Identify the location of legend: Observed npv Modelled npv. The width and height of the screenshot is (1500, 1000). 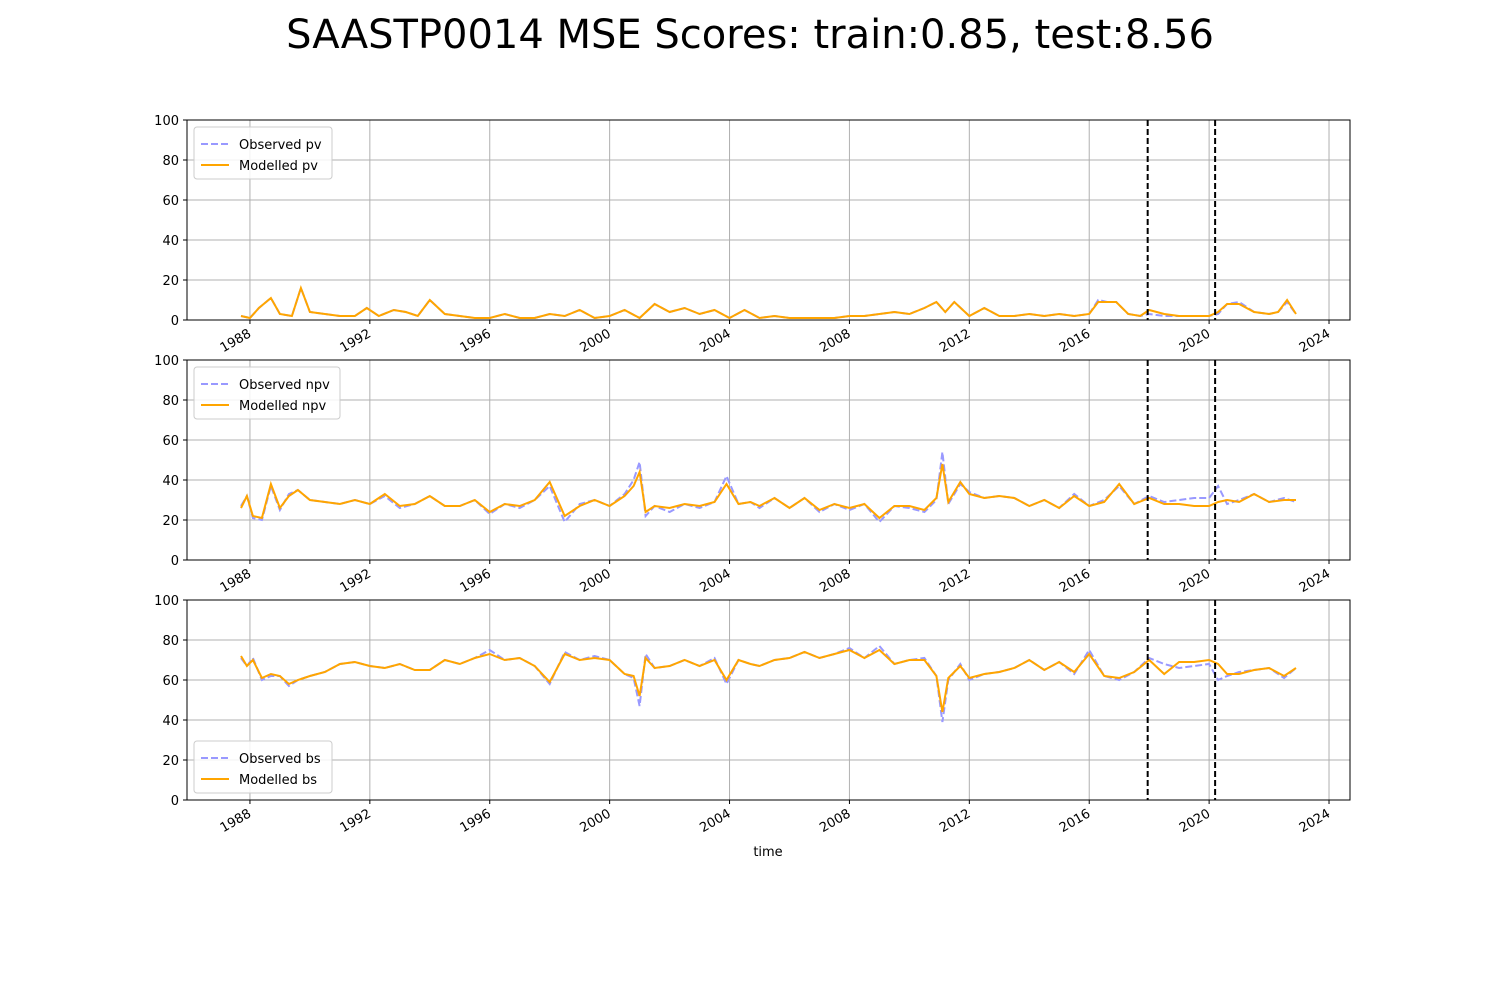
(267, 393).